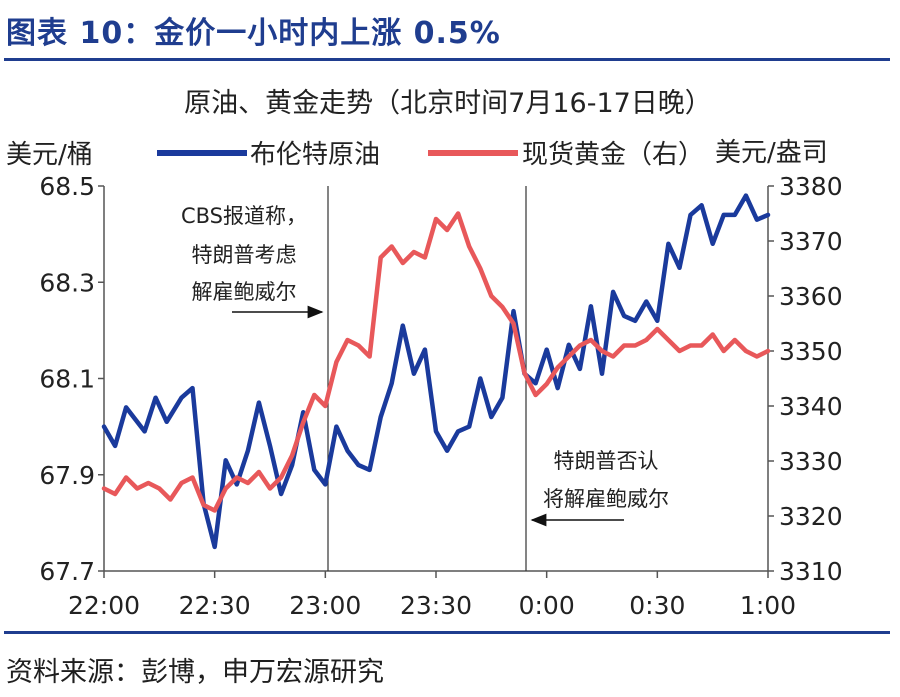  I want to click on right-tick-label: 3320, so click(811, 516).